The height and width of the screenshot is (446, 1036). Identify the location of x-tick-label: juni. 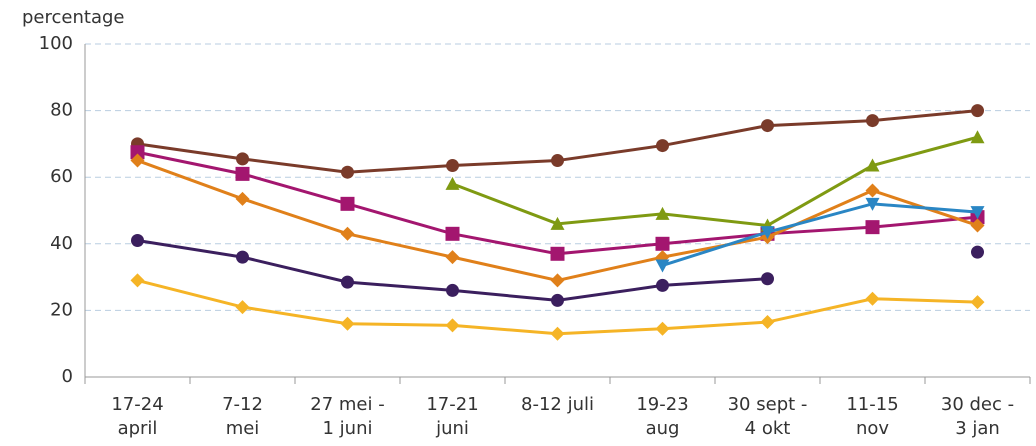
(452, 428).